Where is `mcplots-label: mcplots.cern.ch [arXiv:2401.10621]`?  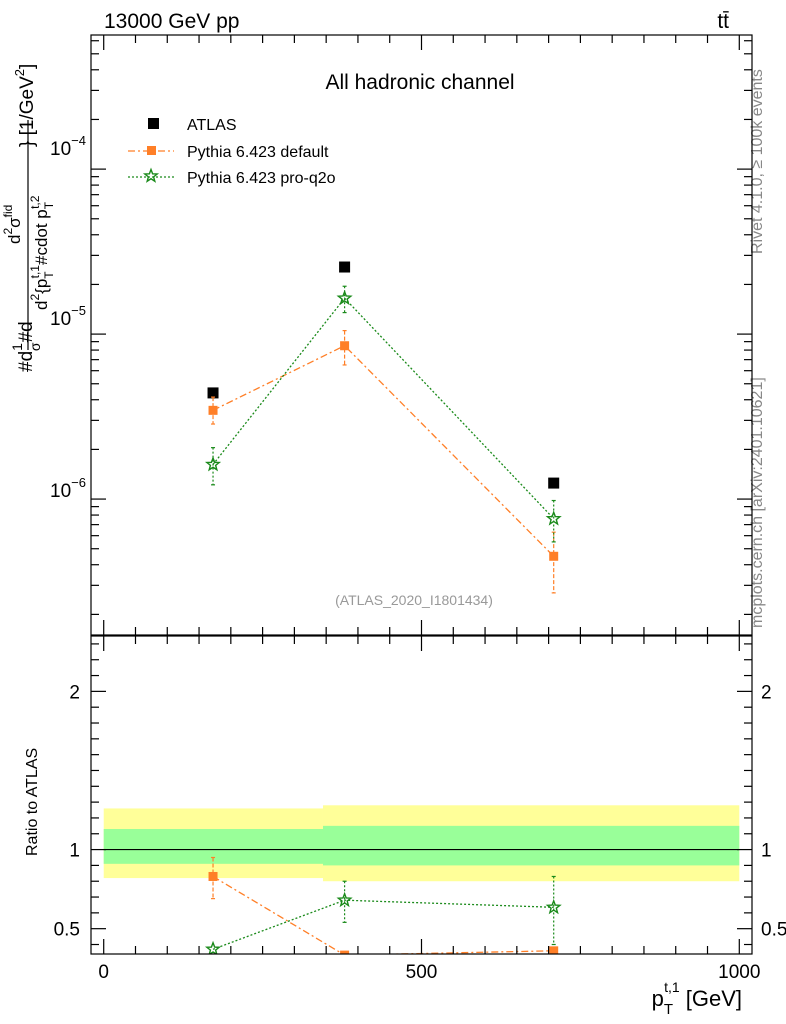
mcplots-label: mcplots.cern.ch [arXiv:2401.10621] is located at coordinates (757, 502).